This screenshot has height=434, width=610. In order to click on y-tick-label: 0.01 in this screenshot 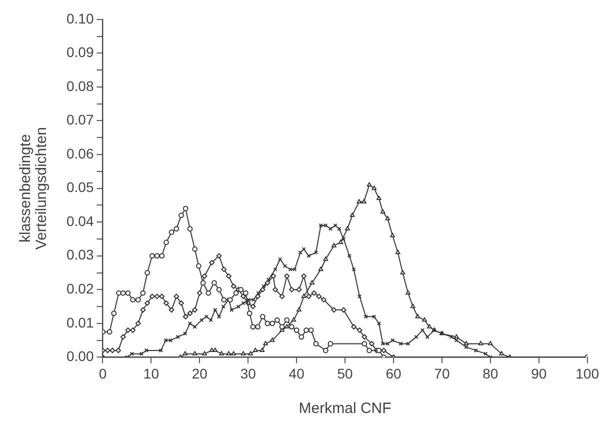, I will do `click(80, 322)`.